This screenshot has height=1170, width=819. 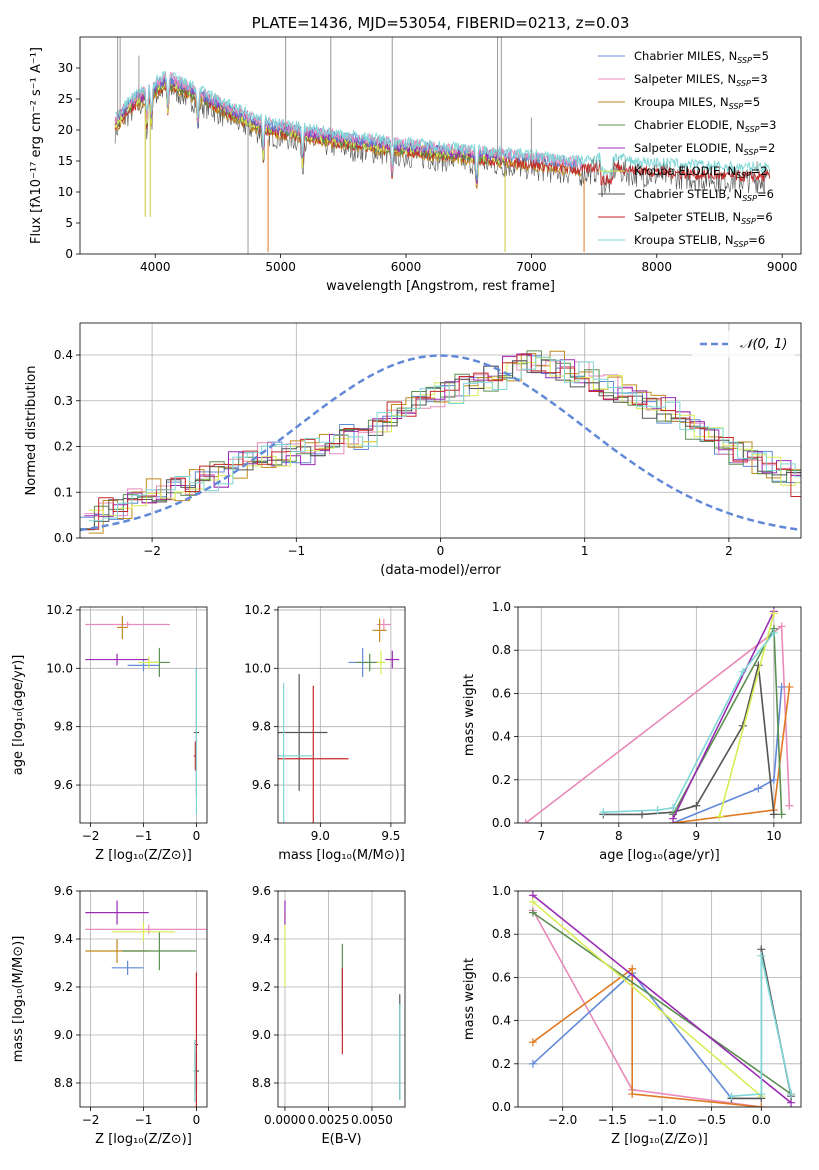 I want to click on mass_vs_ebv-frame, so click(x=341, y=999).